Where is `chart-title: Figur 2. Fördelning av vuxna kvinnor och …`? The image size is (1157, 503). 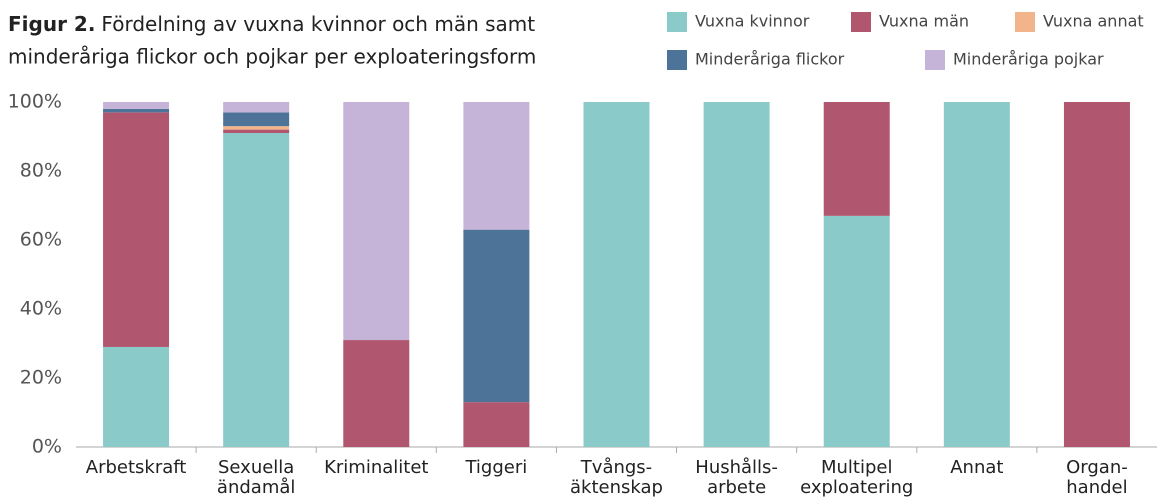
chart-title: Figur 2. Fördelning av vuxna kvinnor och … is located at coordinates (271, 24).